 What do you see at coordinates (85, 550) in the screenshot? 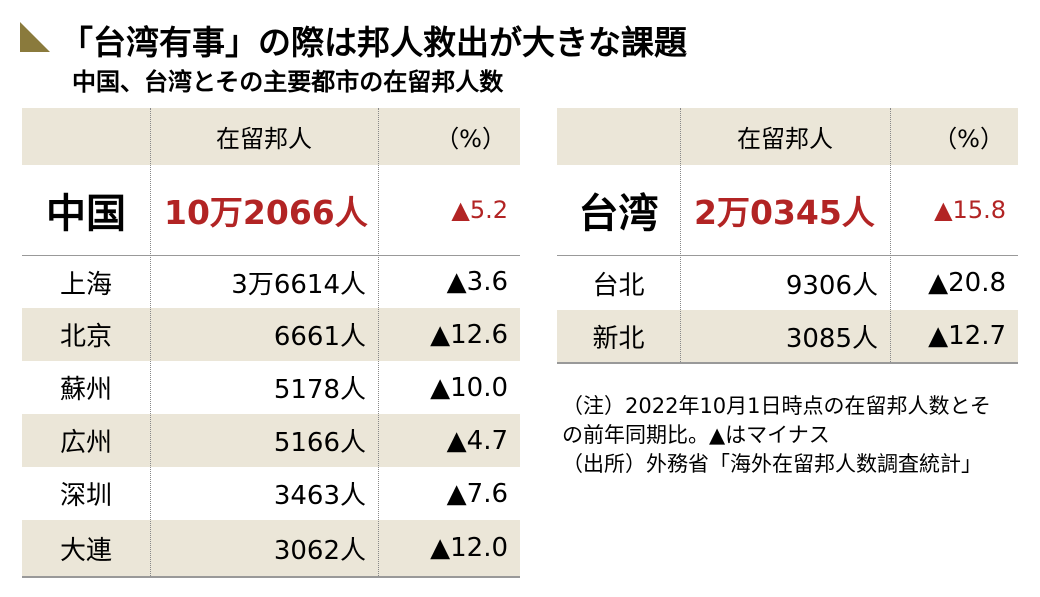
I see `row-name: 大連` at bounding box center [85, 550].